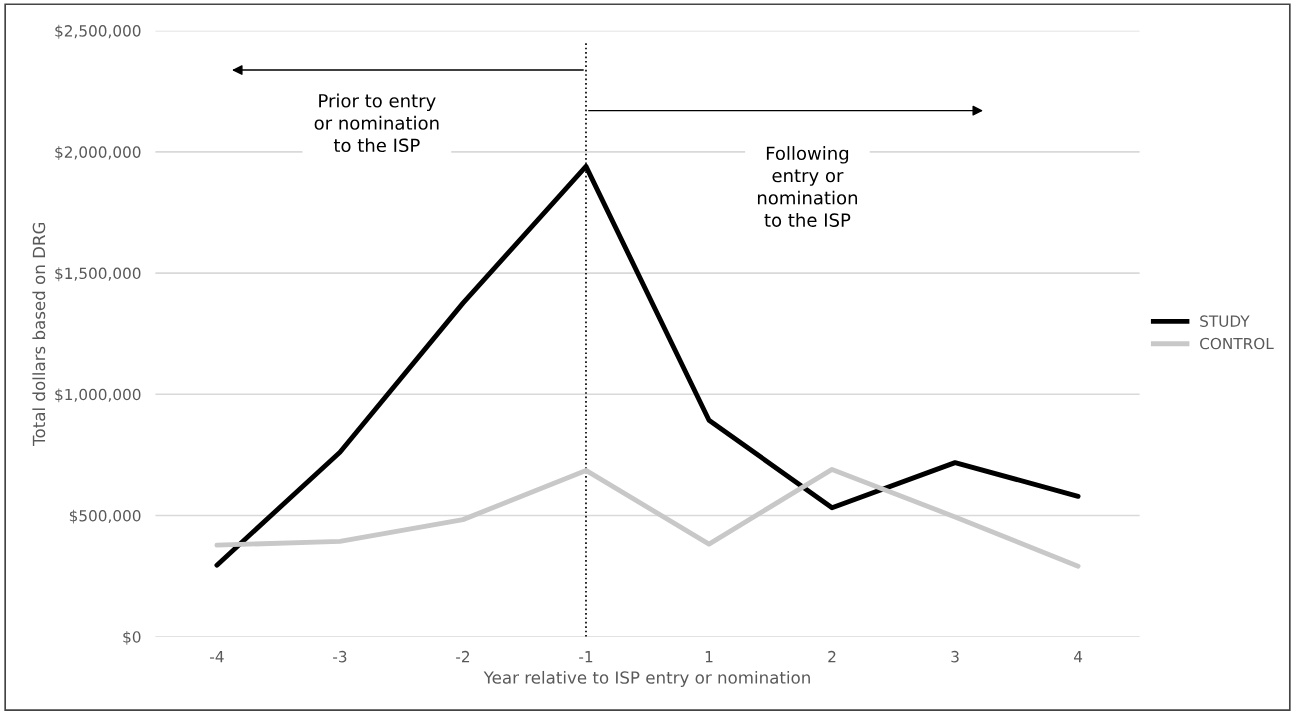  What do you see at coordinates (832, 656) in the screenshot?
I see `x-tick-label: 2` at bounding box center [832, 656].